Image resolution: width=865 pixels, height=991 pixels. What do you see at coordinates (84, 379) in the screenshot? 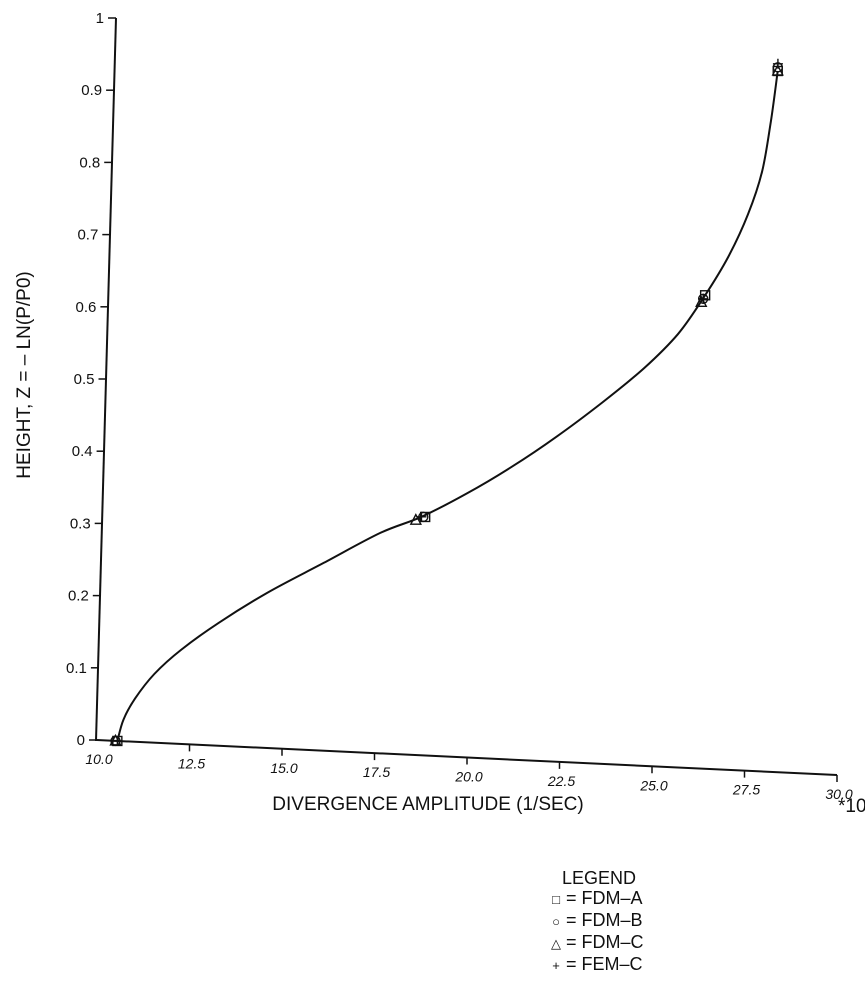
I see `y-tick-label: 0.5` at bounding box center [84, 379].